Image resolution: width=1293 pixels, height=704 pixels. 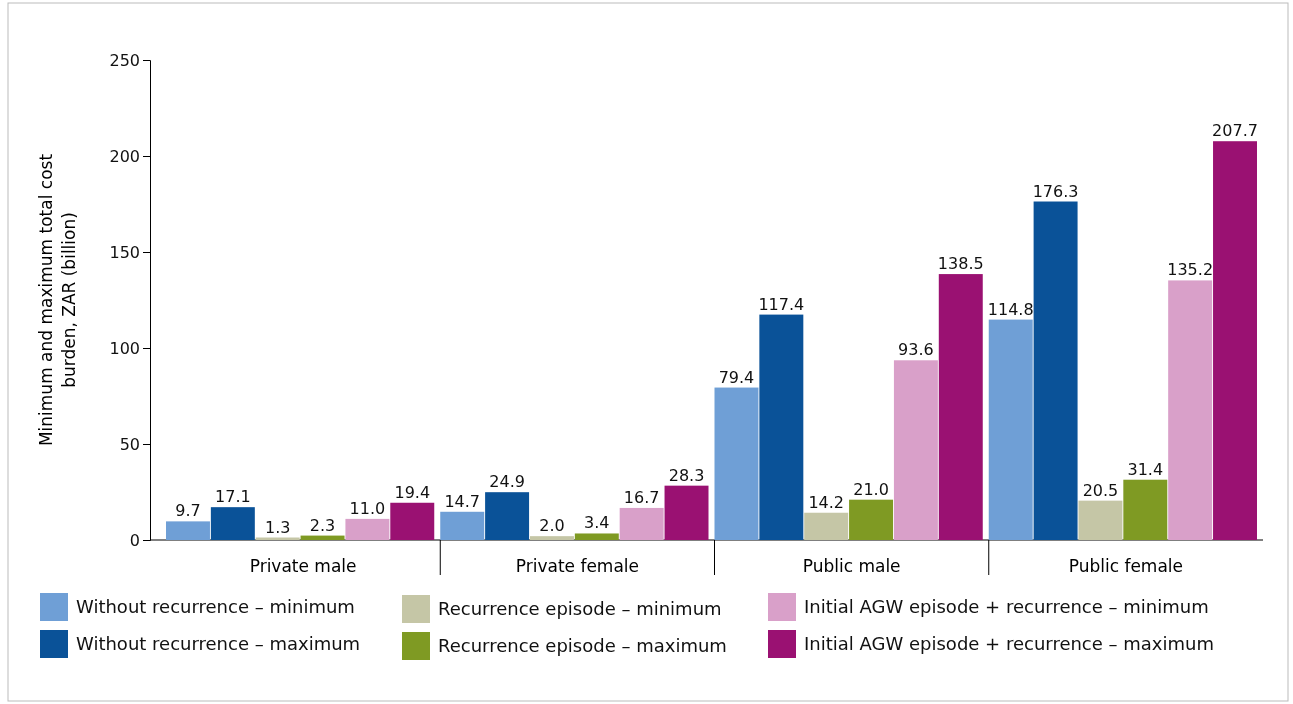 What do you see at coordinates (322, 525) in the screenshot?
I see `data-label: 2.3` at bounding box center [322, 525].